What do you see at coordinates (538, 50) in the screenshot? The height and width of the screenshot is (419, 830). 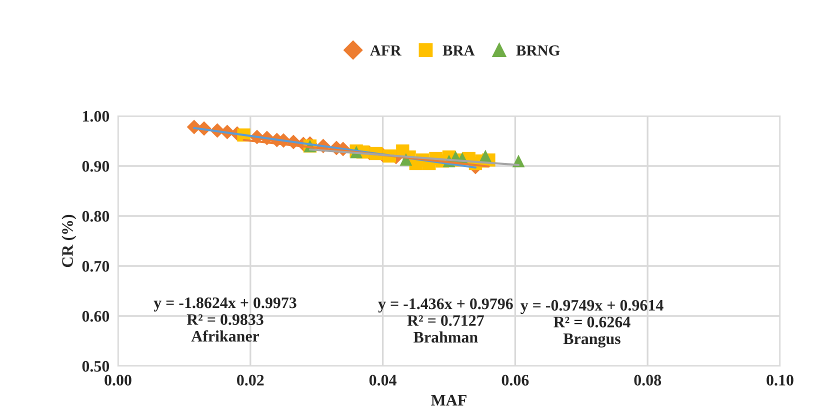 I see `legend-label: BRNG` at bounding box center [538, 50].